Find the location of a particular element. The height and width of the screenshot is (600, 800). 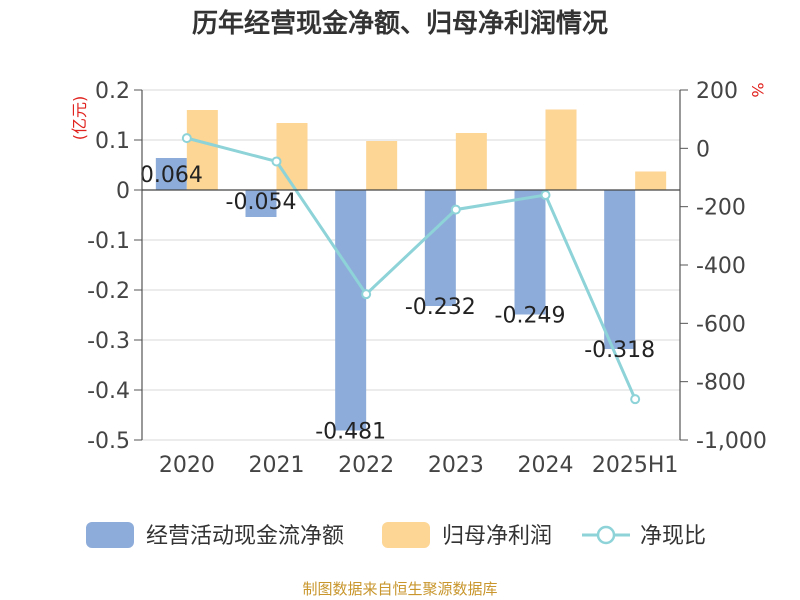

right-tick-label: -1,000 is located at coordinates (731, 441).